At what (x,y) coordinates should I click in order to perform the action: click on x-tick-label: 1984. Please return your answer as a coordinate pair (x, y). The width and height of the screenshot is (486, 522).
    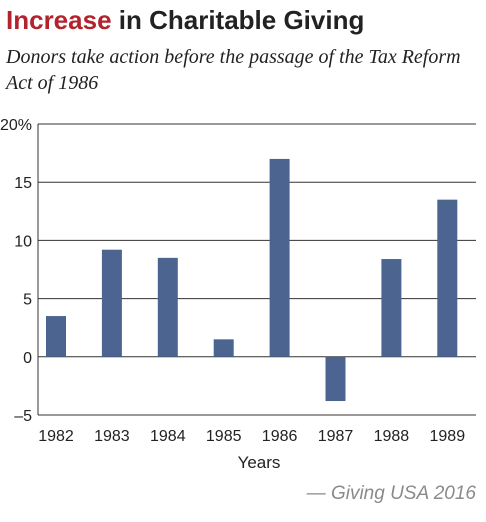
    Looking at the image, I should click on (168, 436).